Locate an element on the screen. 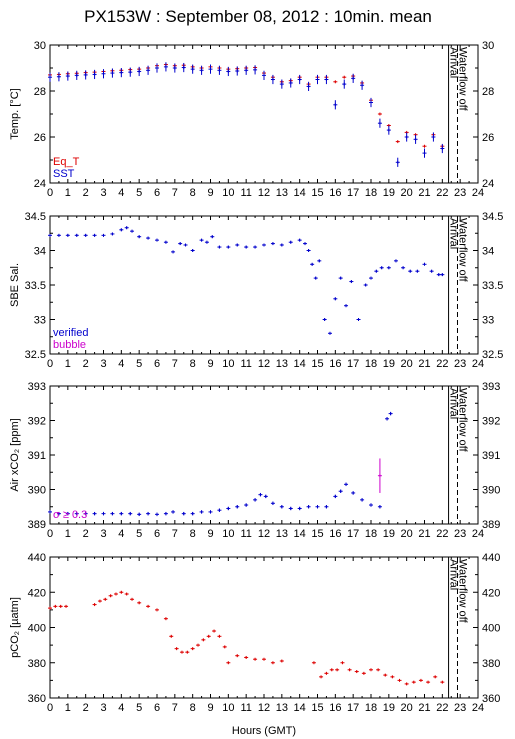  y-tick-label-left: 393 is located at coordinates (37, 387).